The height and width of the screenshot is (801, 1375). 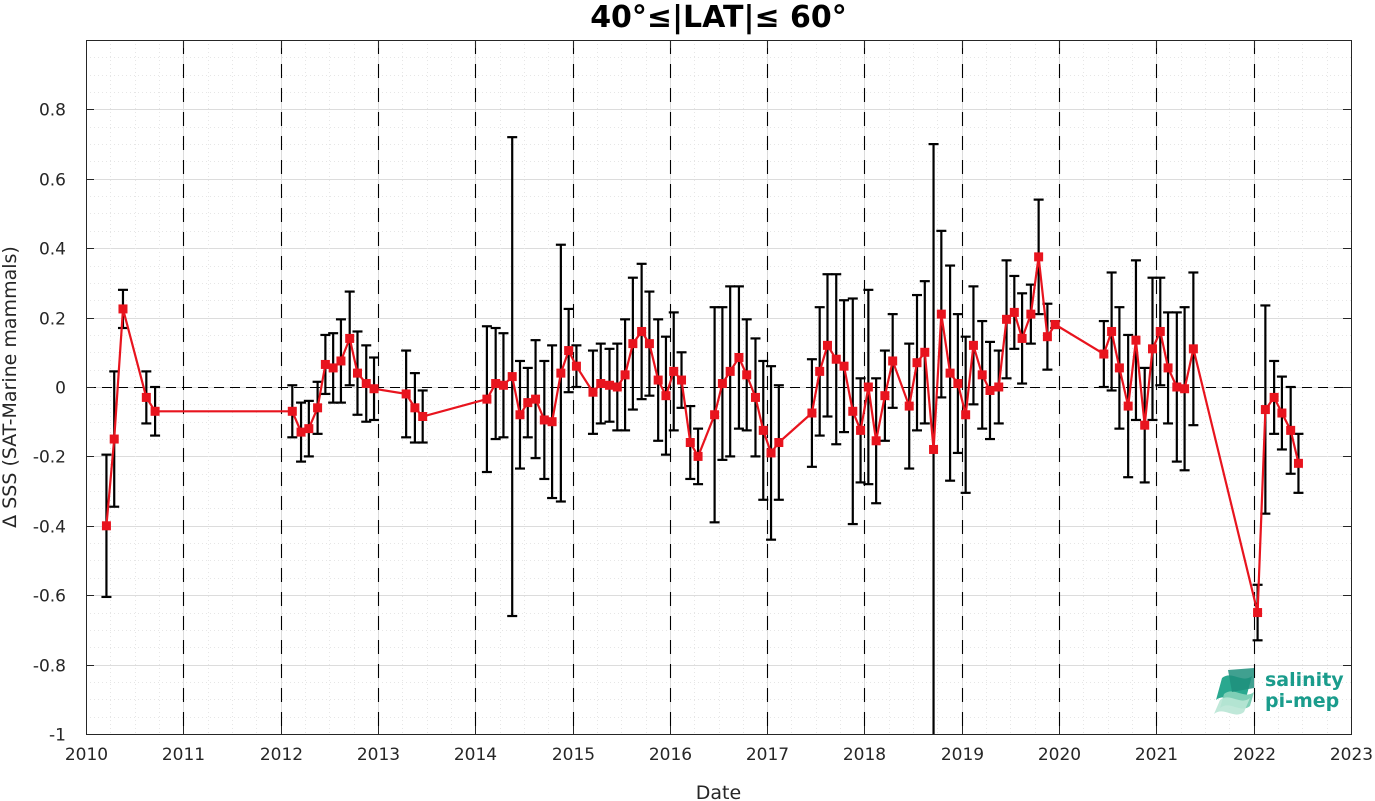 What do you see at coordinates (52, 320) in the screenshot?
I see `y-tick-label: 0.2` at bounding box center [52, 320].